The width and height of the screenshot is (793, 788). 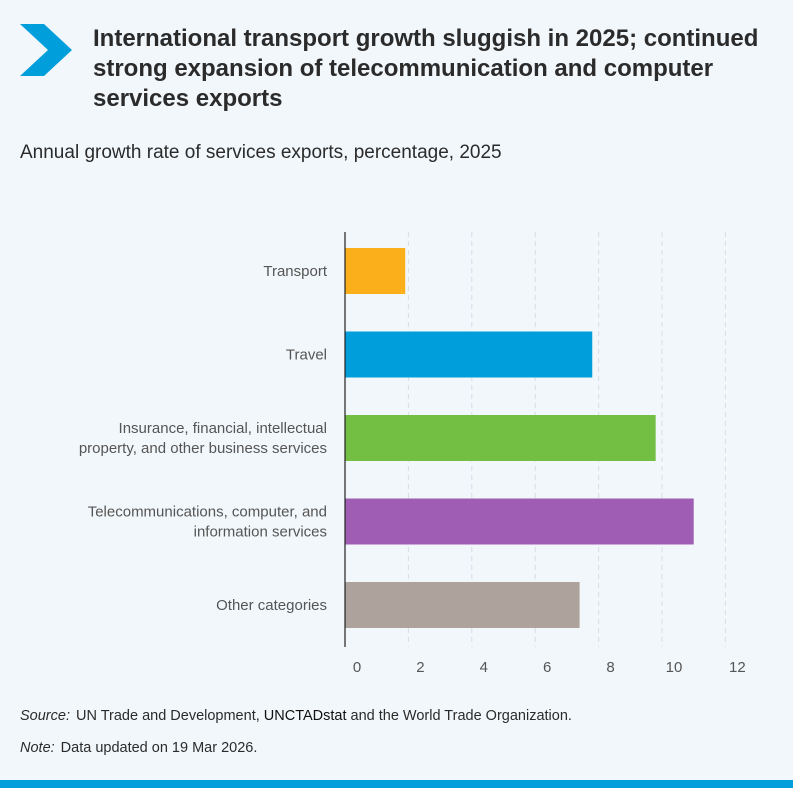 What do you see at coordinates (500, 438) in the screenshot?
I see `bar-insurance-financial` at bounding box center [500, 438].